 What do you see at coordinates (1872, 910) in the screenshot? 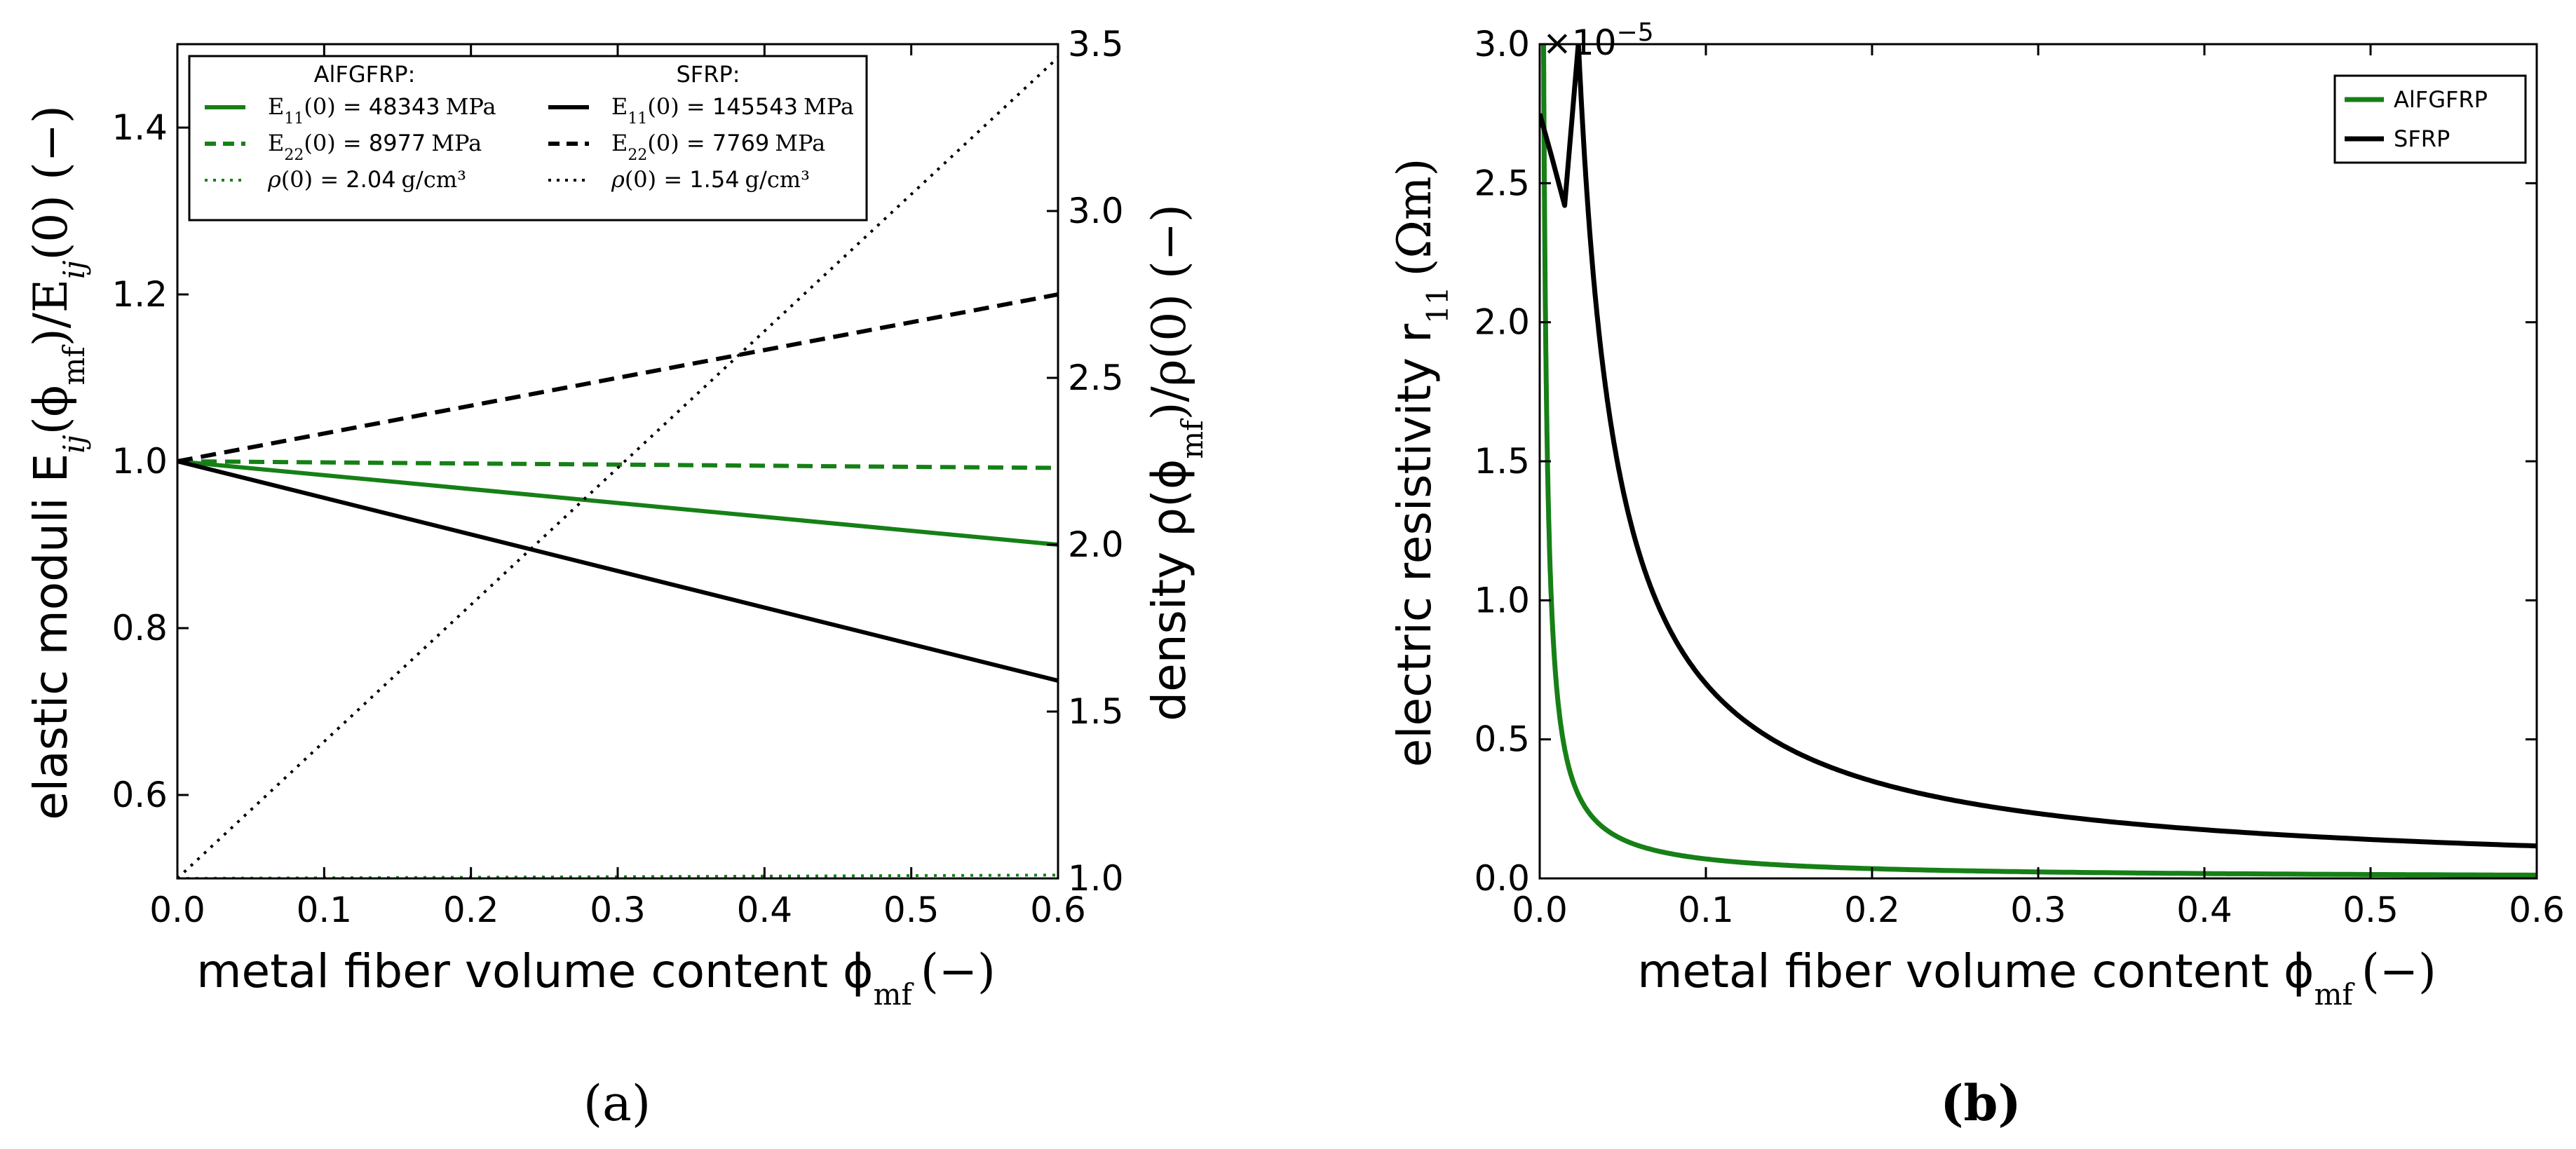
I see `panel-b-x-tick-label: 0.2` at bounding box center [1872, 910].